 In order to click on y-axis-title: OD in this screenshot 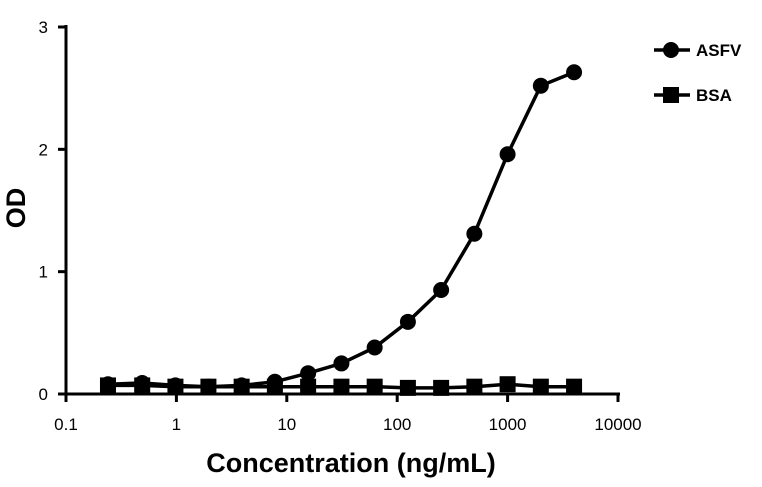, I will do `click(16, 208)`.